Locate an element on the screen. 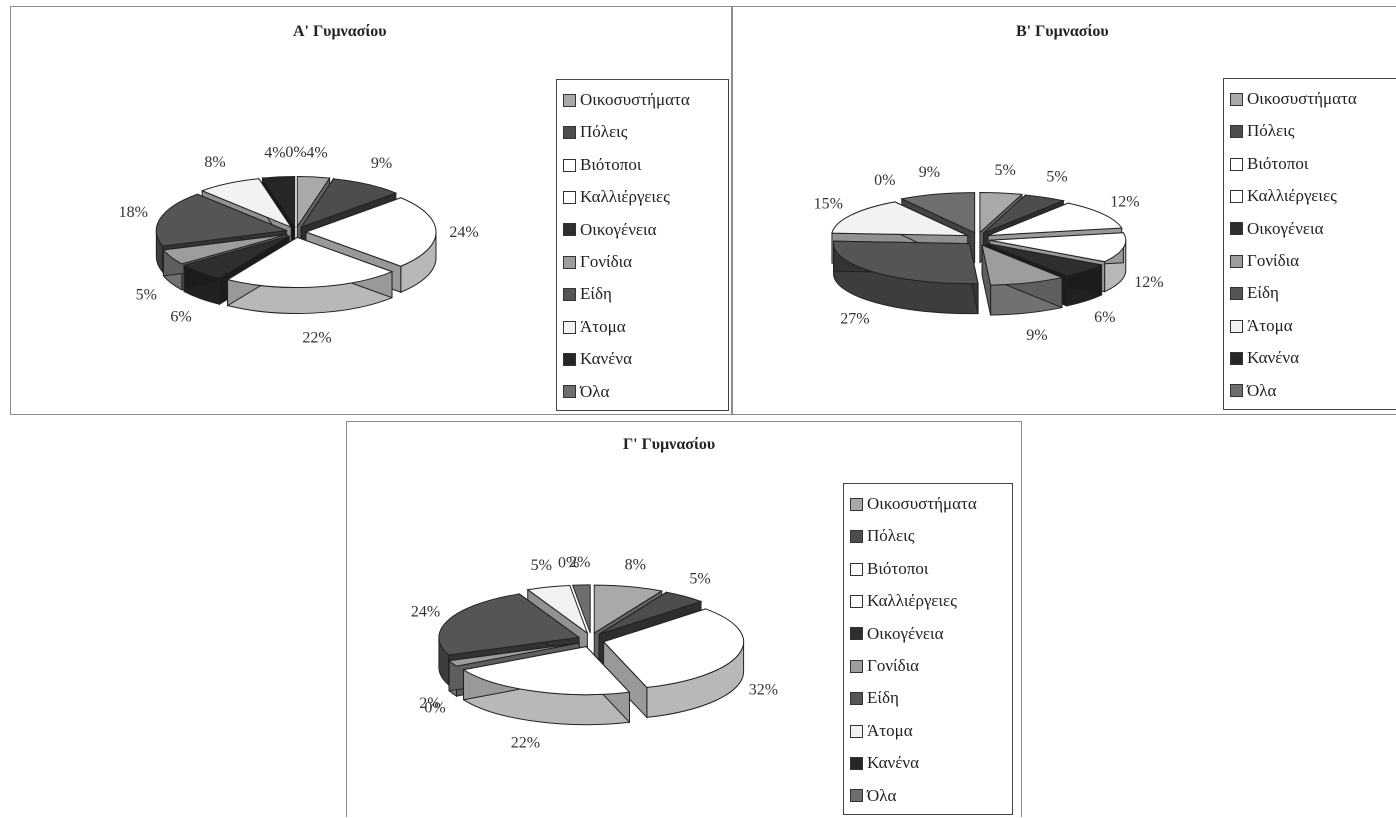 The image size is (1396, 818). legend-label: Οικογένεια is located at coordinates (618, 229).